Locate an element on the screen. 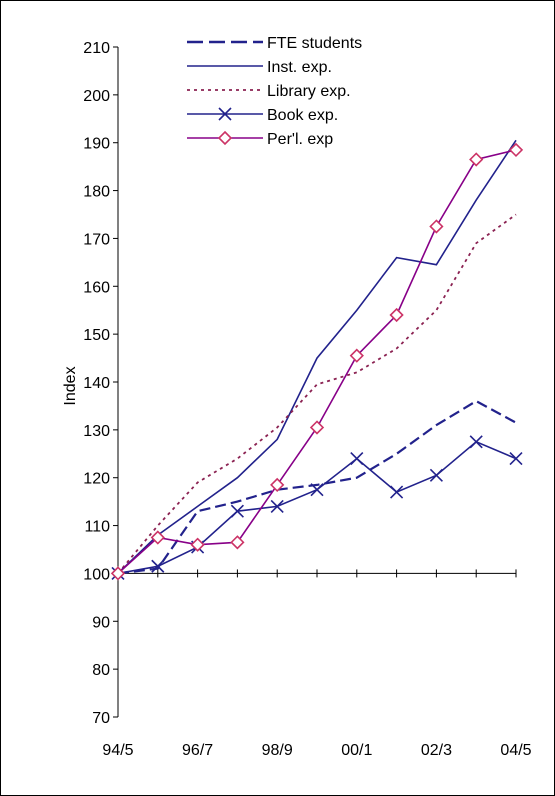 This screenshot has height=796, width=555. legend-item-library-exp: Library exp. is located at coordinates (269, 91).